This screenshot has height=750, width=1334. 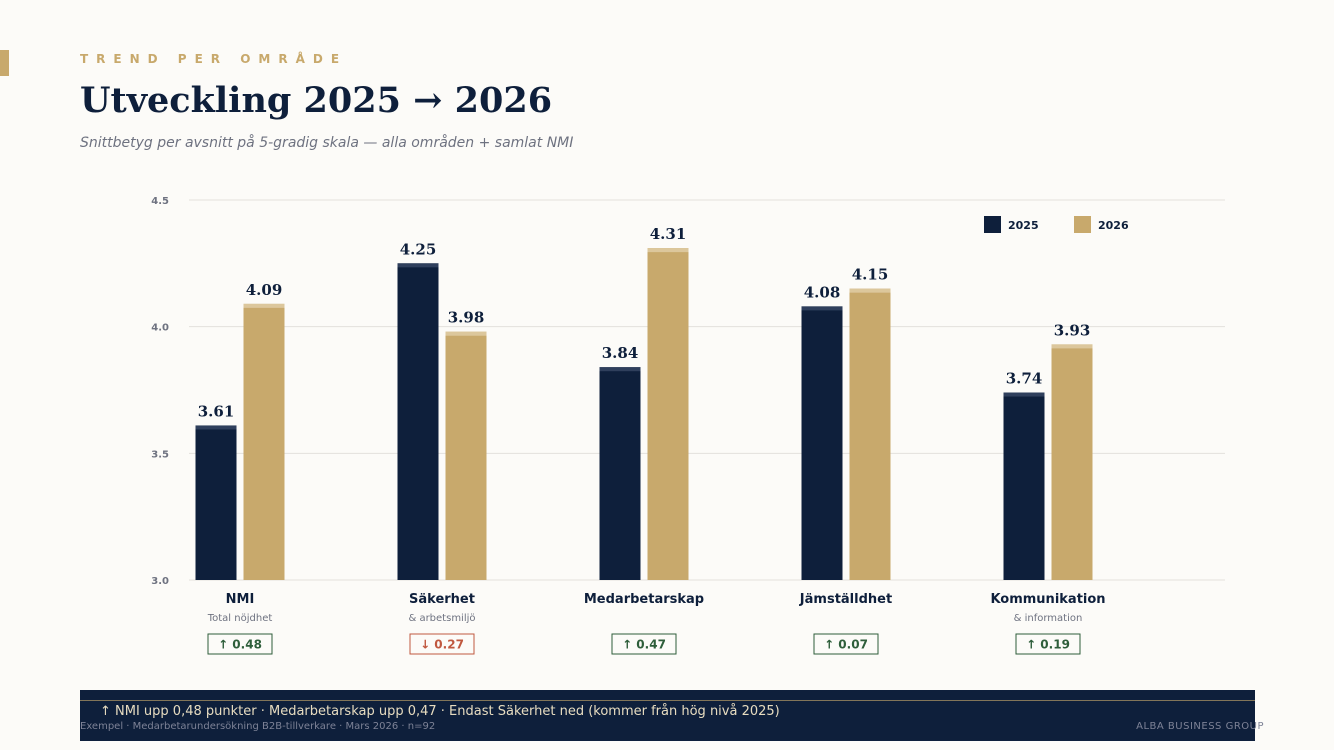 I want to click on banner-divider, so click(x=667, y=700).